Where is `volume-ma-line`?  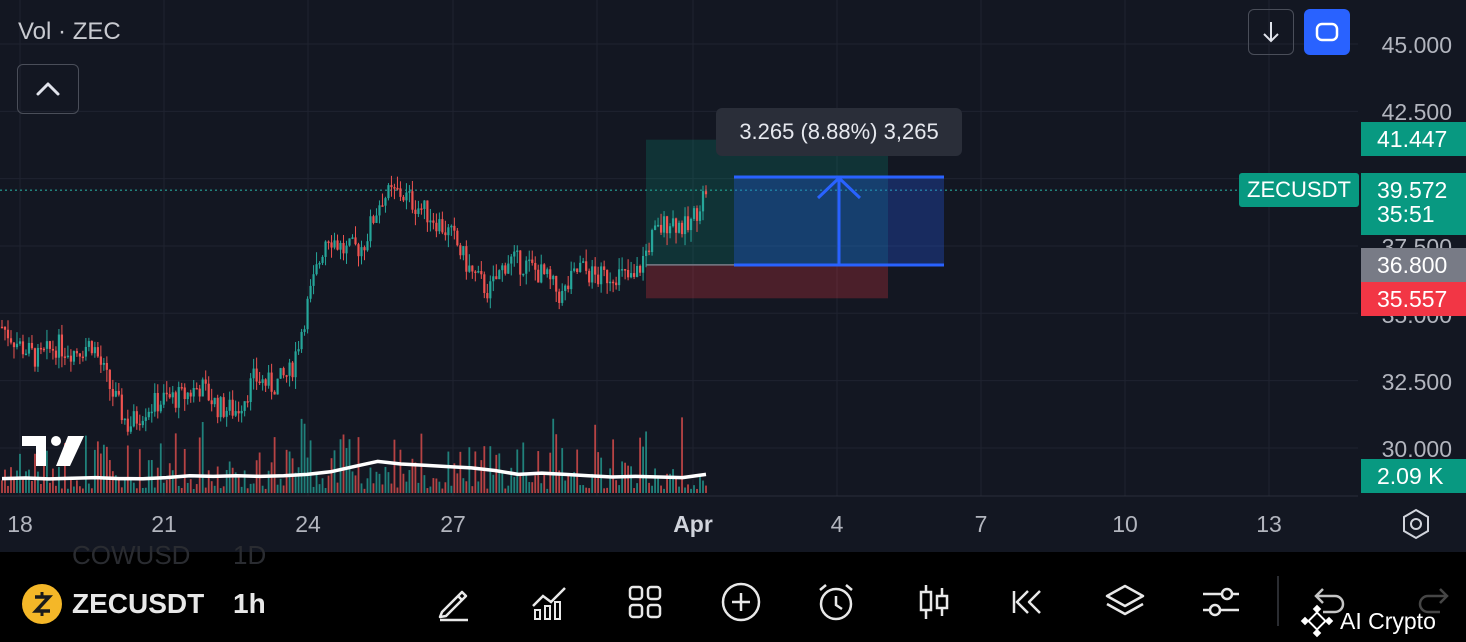 volume-ma-line is located at coordinates (354, 470).